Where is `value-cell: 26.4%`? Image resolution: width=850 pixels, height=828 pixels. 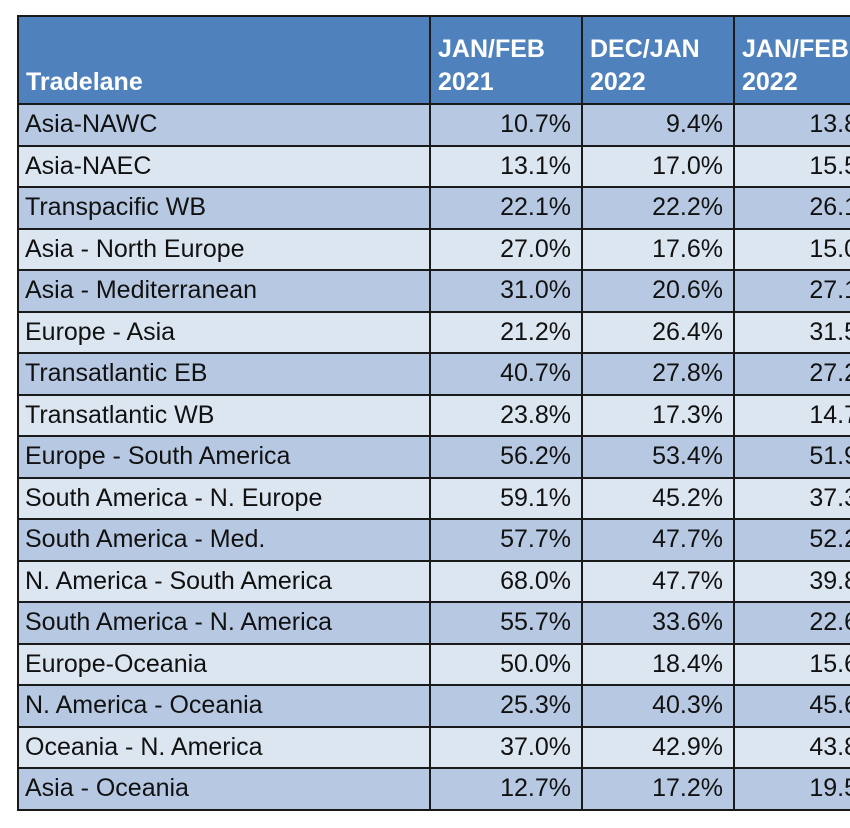
value-cell: 26.4% is located at coordinates (658, 332).